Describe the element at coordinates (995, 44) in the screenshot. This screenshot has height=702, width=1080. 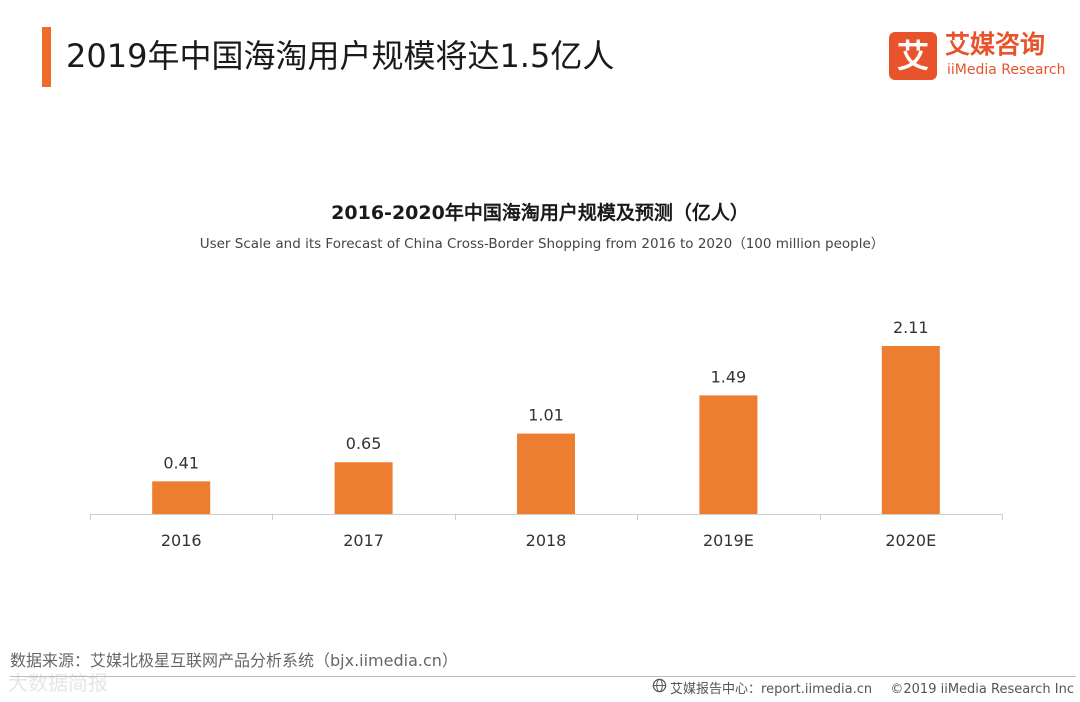
I see `logo-name-cn: 艾媒咨询` at that location.